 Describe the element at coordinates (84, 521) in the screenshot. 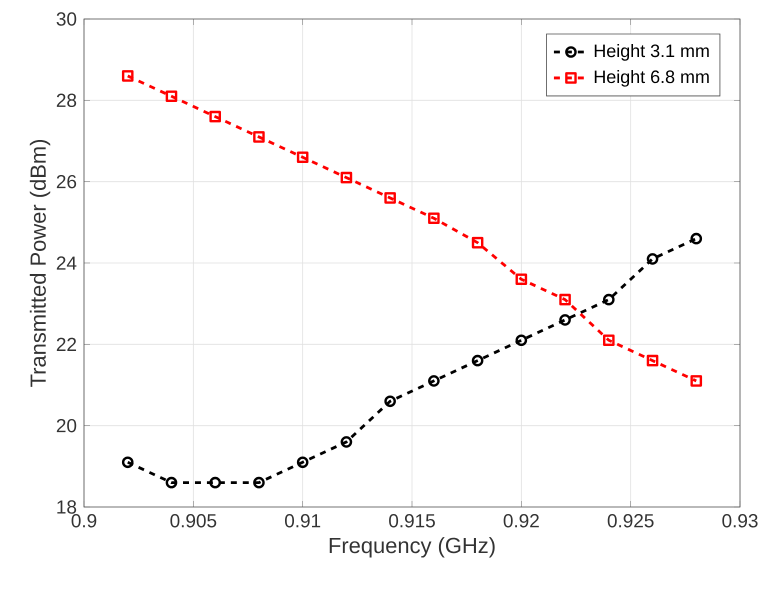

I see `x-tick-label: 0.9` at that location.